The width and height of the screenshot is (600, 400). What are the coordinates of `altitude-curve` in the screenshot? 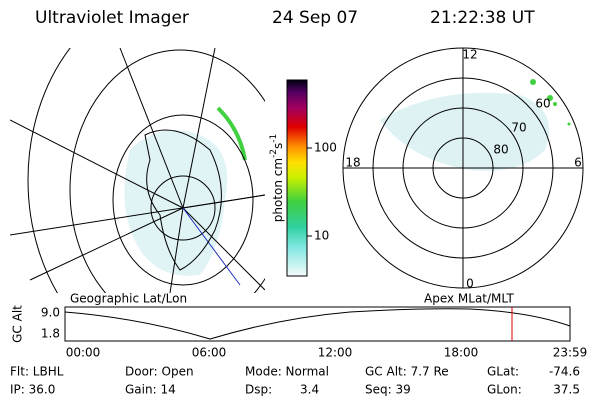 It's located at (317, 324).